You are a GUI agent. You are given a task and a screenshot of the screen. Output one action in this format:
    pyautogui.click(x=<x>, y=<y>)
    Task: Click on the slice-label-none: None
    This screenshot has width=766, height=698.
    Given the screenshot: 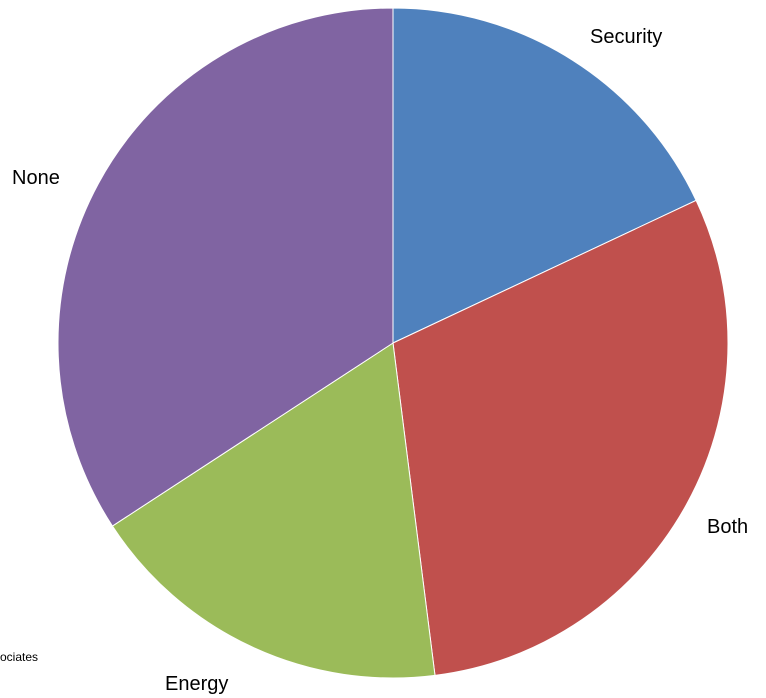 What is the action you would take?
    pyautogui.click(x=36, y=178)
    